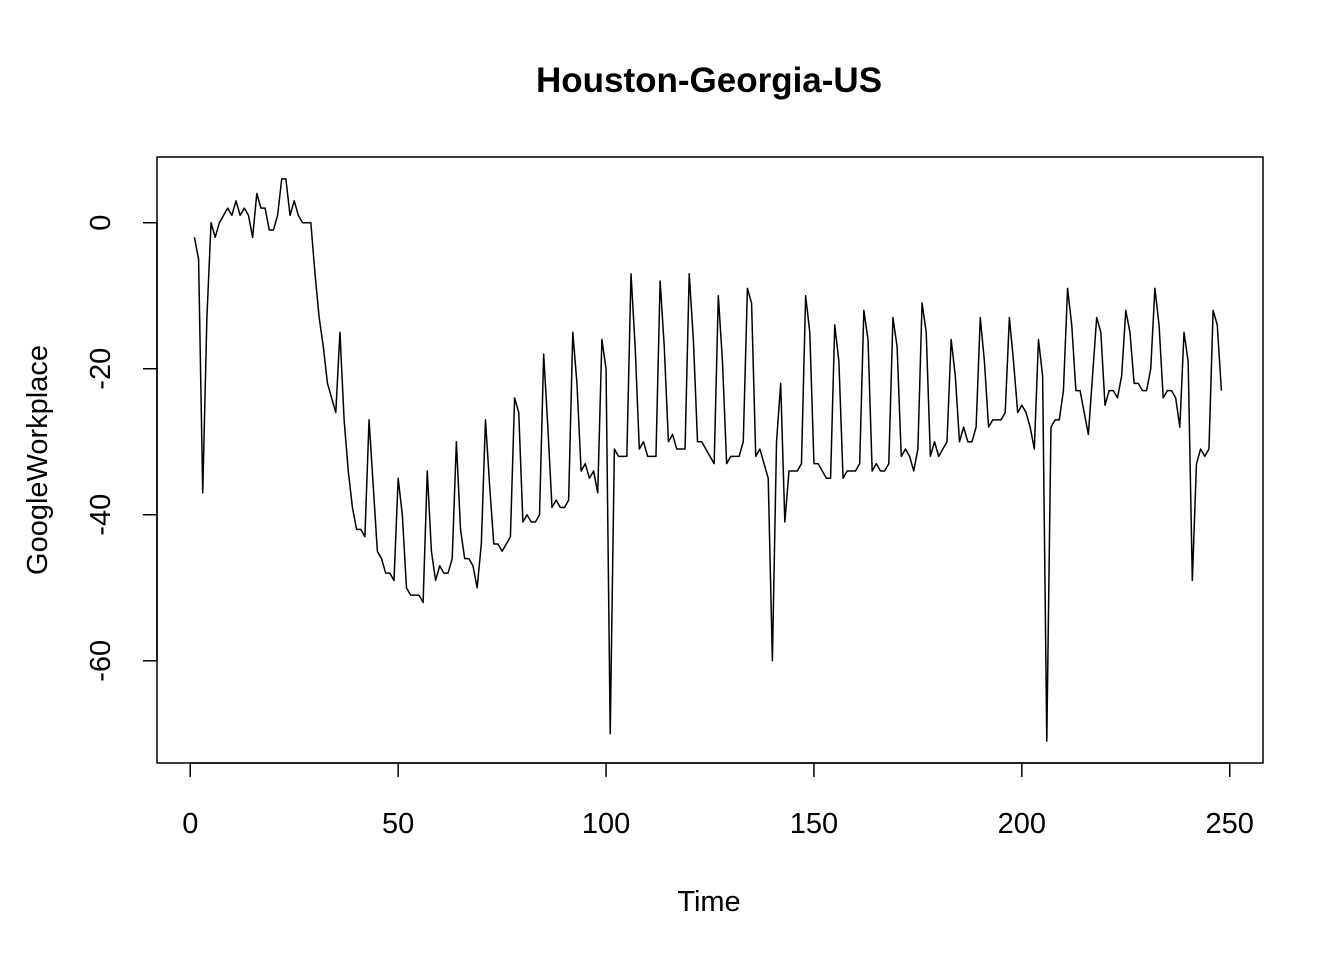 This screenshot has width=1344, height=960. Describe the element at coordinates (606, 824) in the screenshot. I see `x-tick-label: 100` at that location.